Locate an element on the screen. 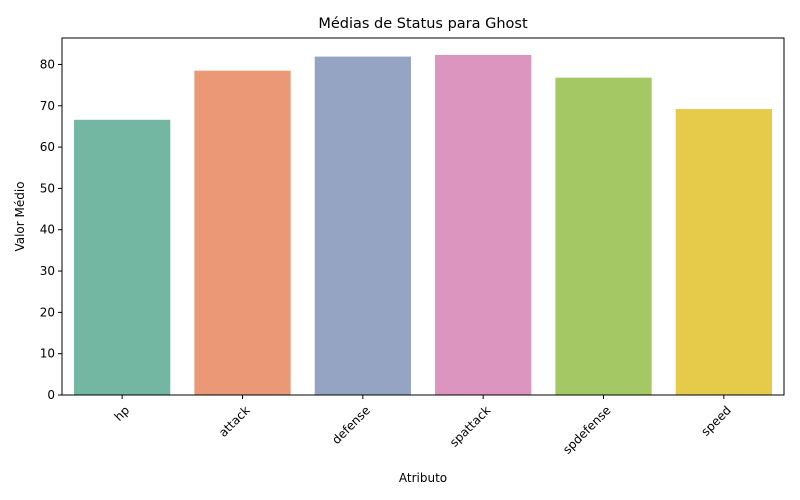 The height and width of the screenshot is (500, 800). y-tick-label-80: 80 is located at coordinates (47, 64).